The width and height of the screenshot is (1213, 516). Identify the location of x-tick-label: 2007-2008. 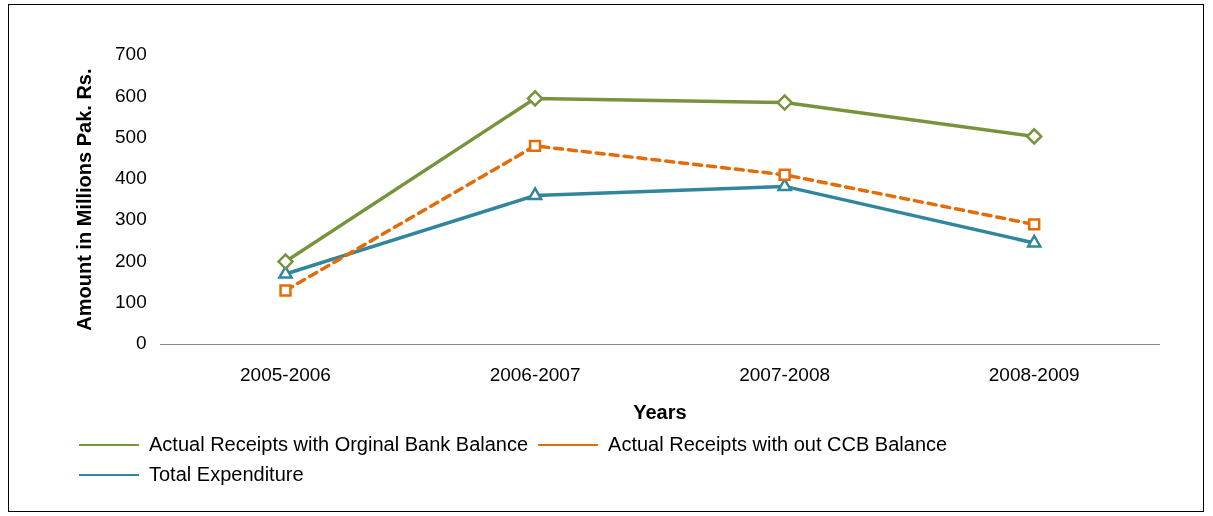
(785, 374).